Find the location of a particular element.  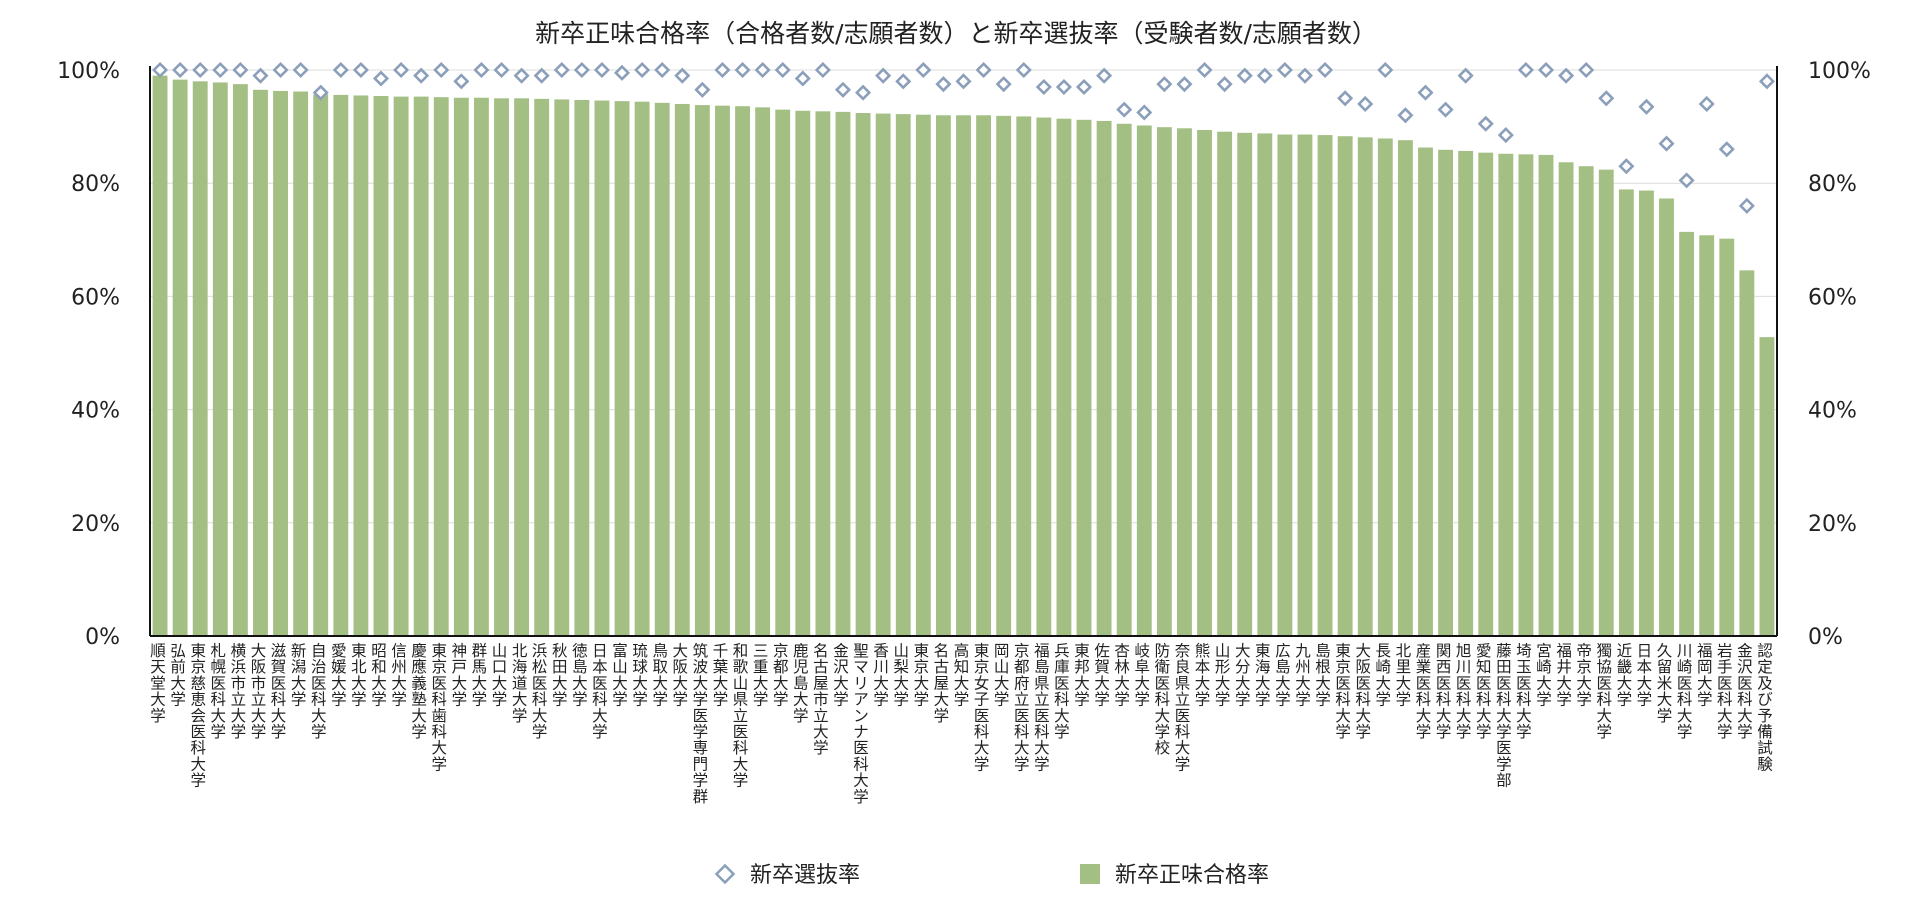

category-label: 久留米大学 is located at coordinates (1665, 683).